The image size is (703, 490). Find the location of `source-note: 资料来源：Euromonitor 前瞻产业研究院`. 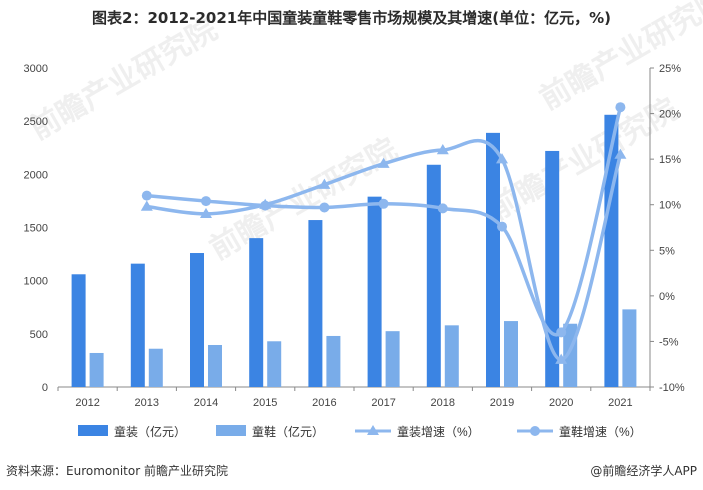

source-note: 资料来源：Euromonitor 前瞻产业研究院 is located at coordinates (117, 471).